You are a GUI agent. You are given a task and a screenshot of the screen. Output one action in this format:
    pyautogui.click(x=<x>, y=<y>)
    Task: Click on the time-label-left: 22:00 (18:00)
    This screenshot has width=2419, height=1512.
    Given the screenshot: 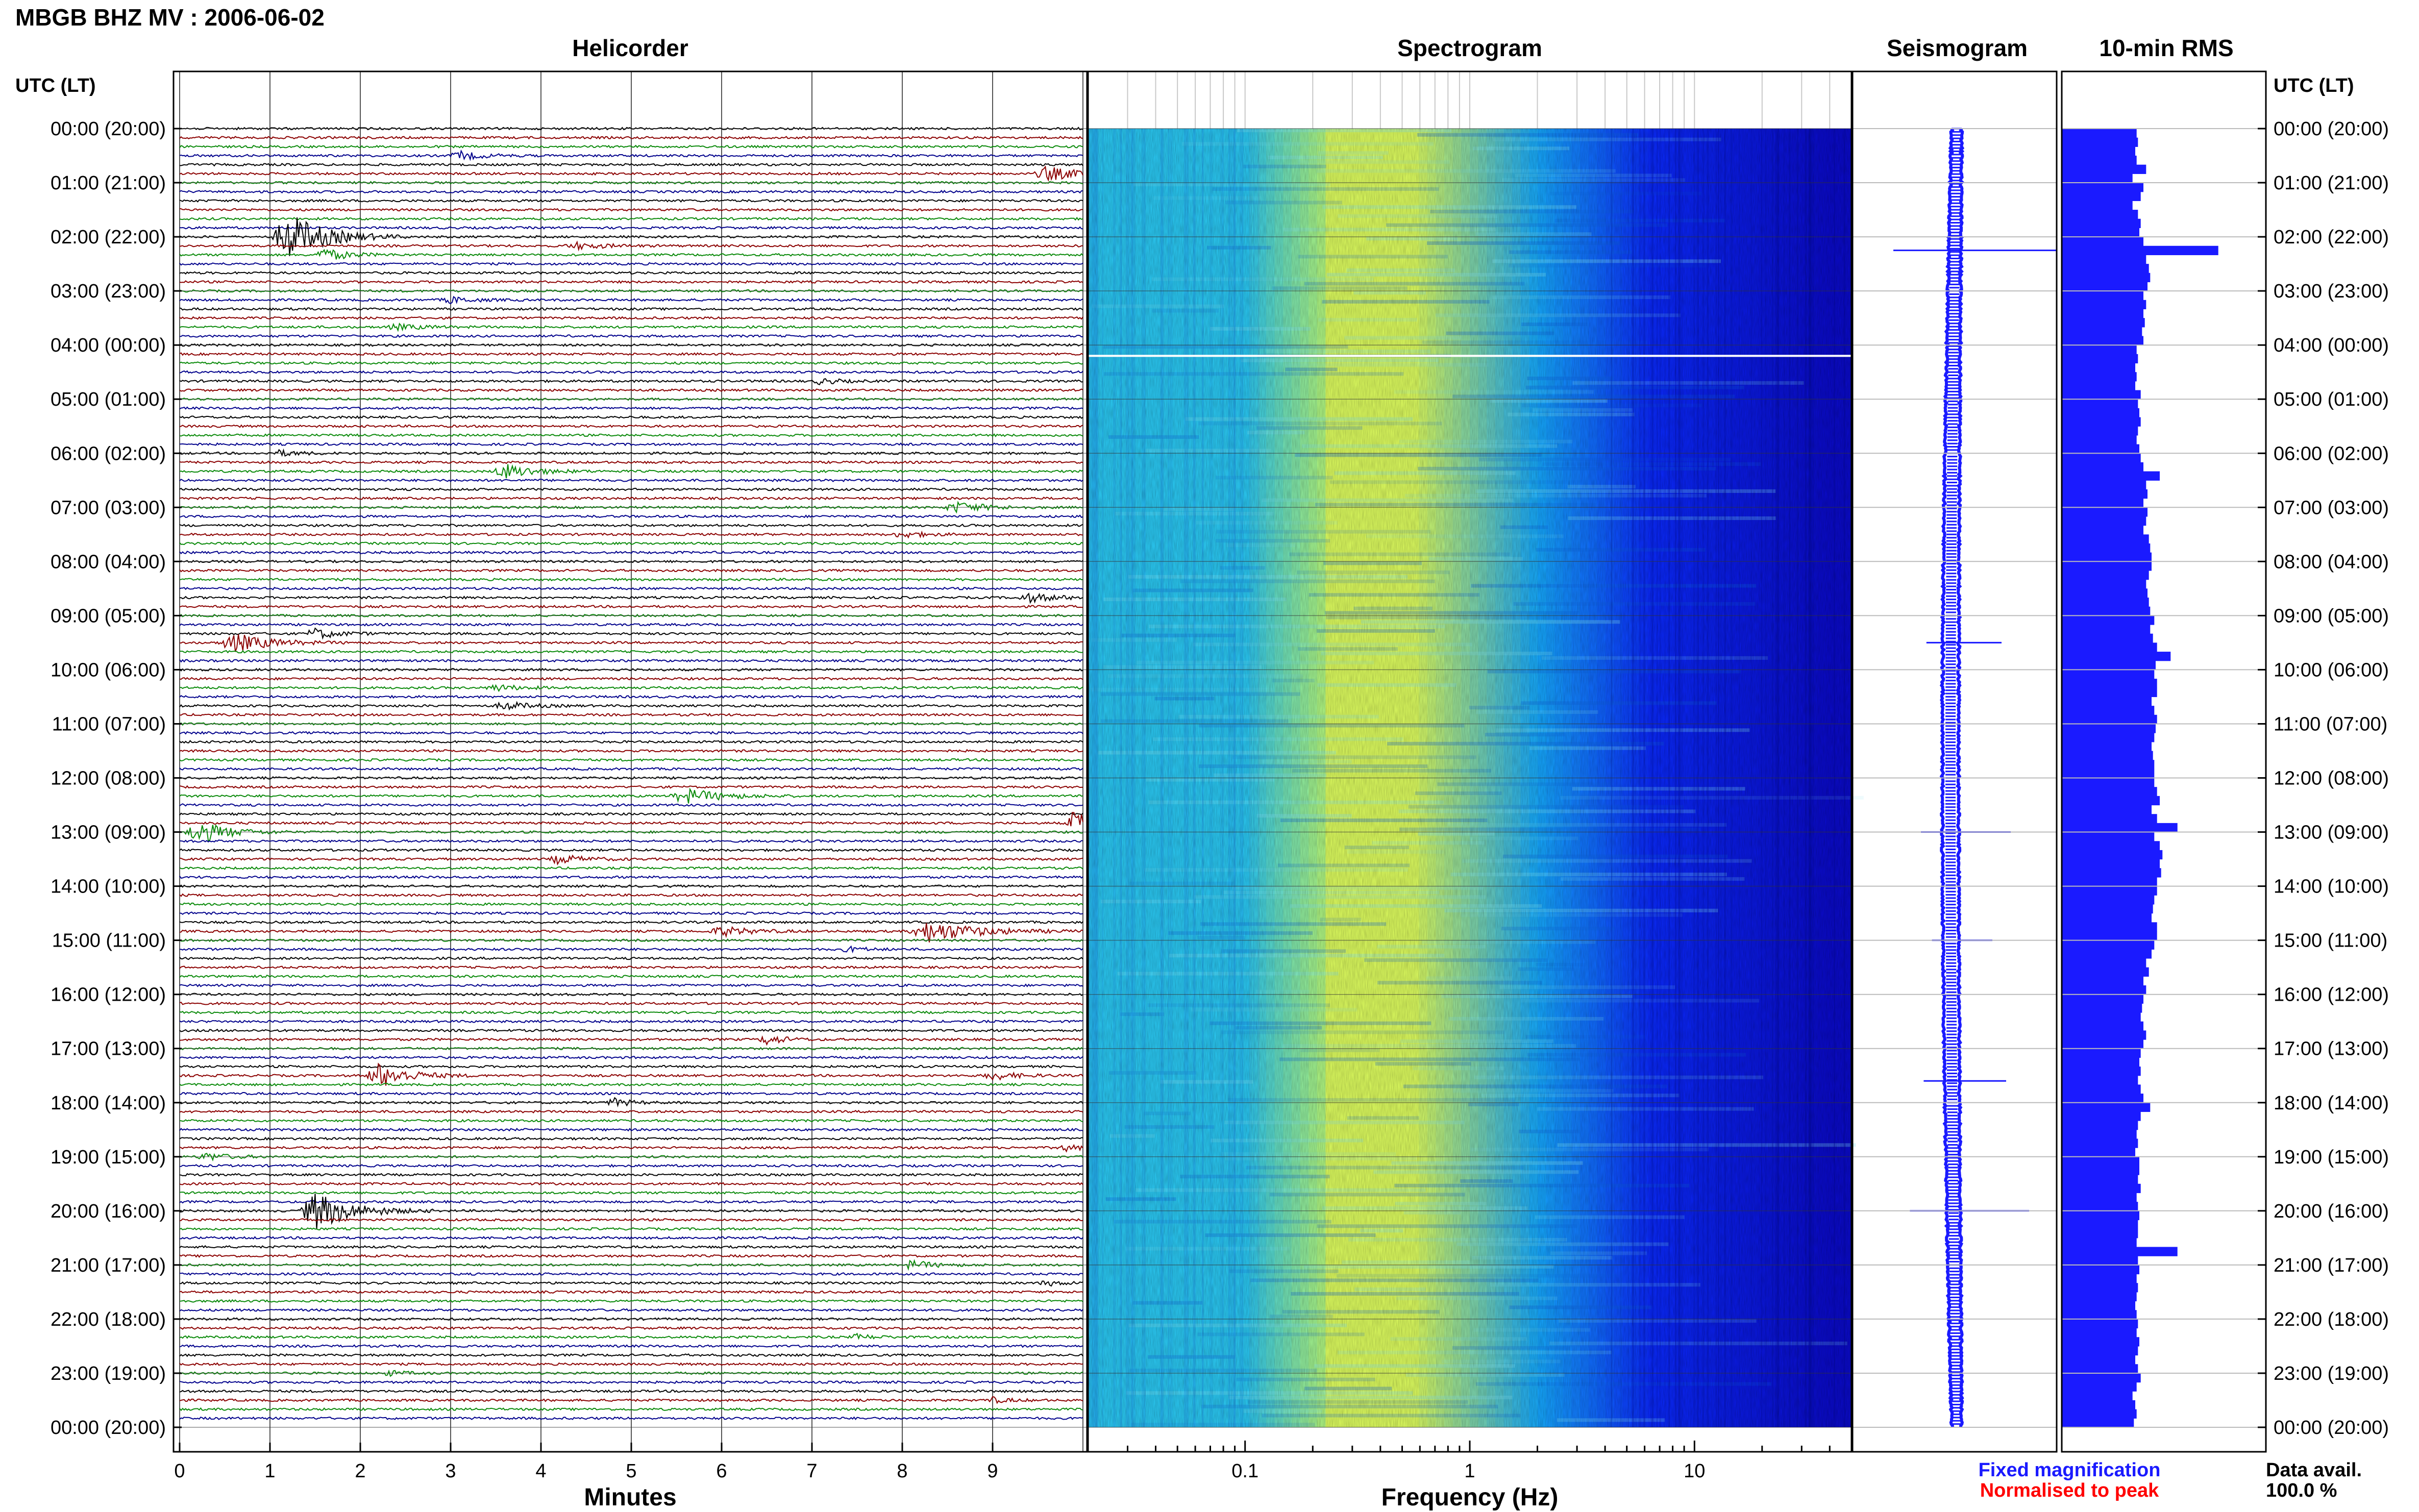 What is the action you would take?
    pyautogui.click(x=108, y=1319)
    